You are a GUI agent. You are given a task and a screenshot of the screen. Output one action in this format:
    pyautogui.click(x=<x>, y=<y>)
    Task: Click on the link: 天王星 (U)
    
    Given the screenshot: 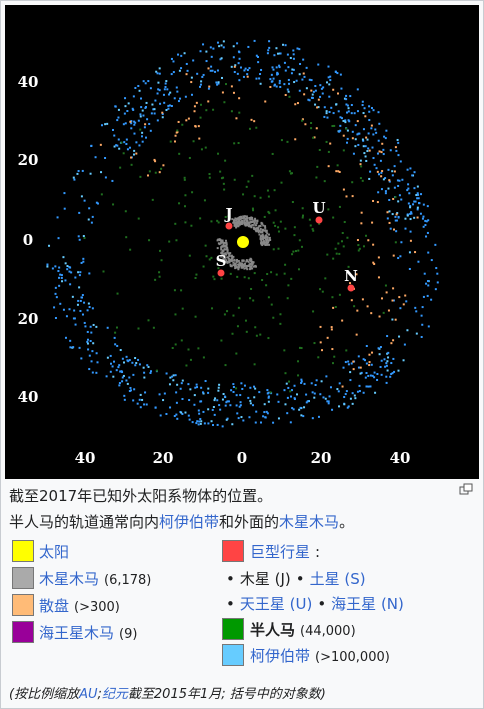 What is the action you would take?
    pyautogui.click(x=276, y=604)
    